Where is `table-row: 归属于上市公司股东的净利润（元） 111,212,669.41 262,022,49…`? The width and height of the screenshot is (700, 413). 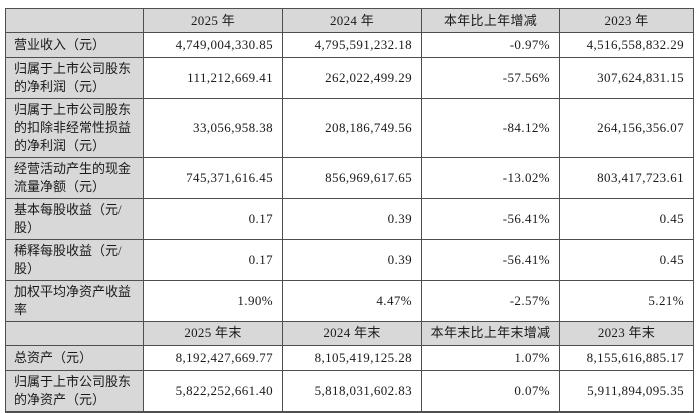 table-row: 归属于上市公司股东的净利润（元） 111,212,669.41 262,022,49… is located at coordinates (349, 78).